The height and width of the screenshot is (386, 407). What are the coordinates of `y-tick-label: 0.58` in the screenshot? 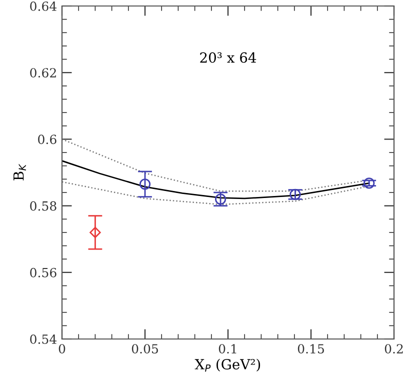 It's located at (43, 206).